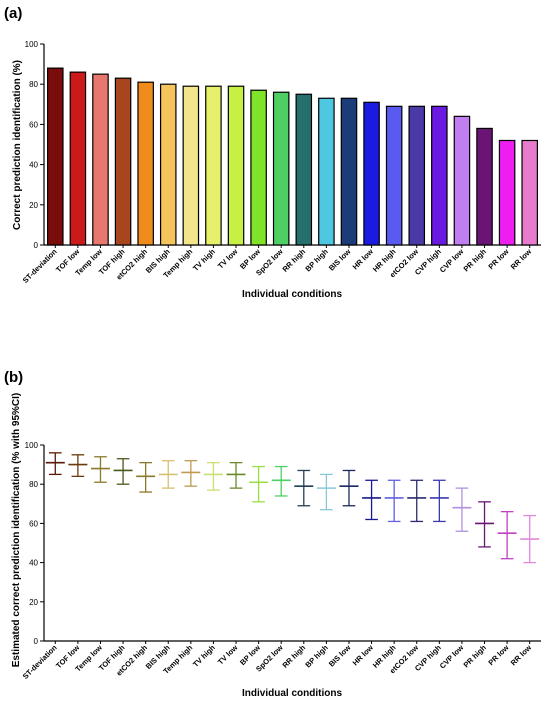 This screenshot has width=550, height=708. What do you see at coordinates (294, 260) in the screenshot?
I see `panel-a-category-label: RR high` at bounding box center [294, 260].